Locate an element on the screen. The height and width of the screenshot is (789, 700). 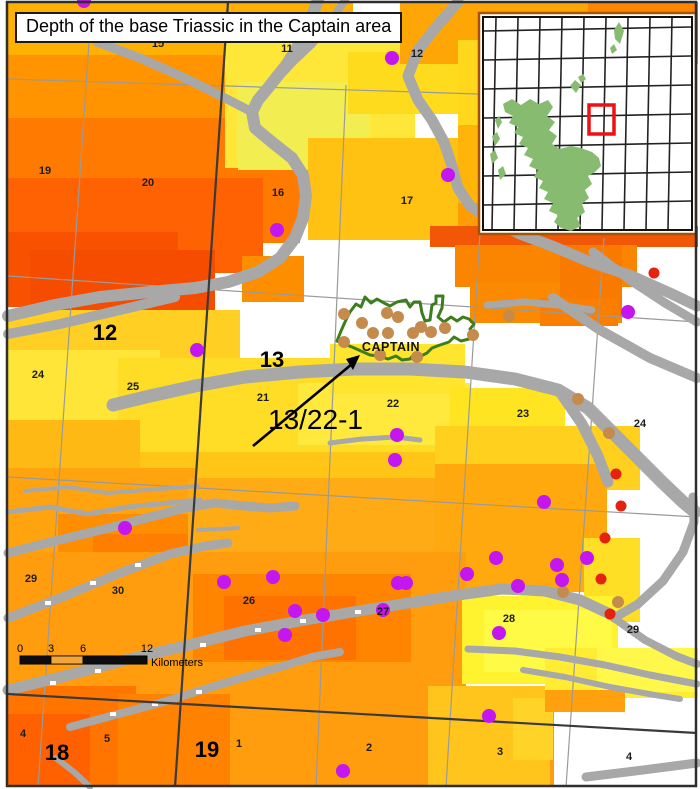
block-number-label: 29 is located at coordinates (633, 630).